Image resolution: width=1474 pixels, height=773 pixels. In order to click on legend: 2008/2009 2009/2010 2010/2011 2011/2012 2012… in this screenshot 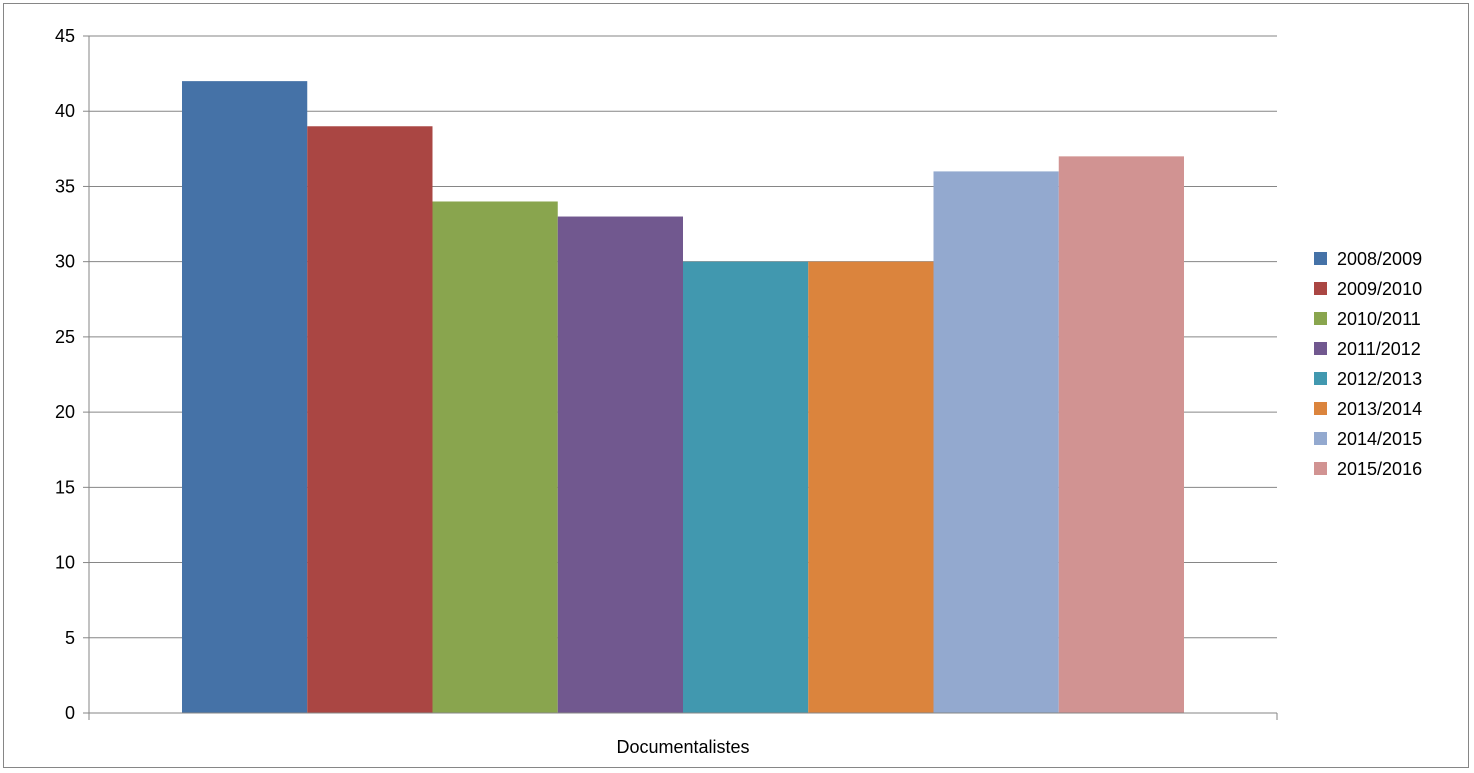, I will do `click(1368, 364)`.